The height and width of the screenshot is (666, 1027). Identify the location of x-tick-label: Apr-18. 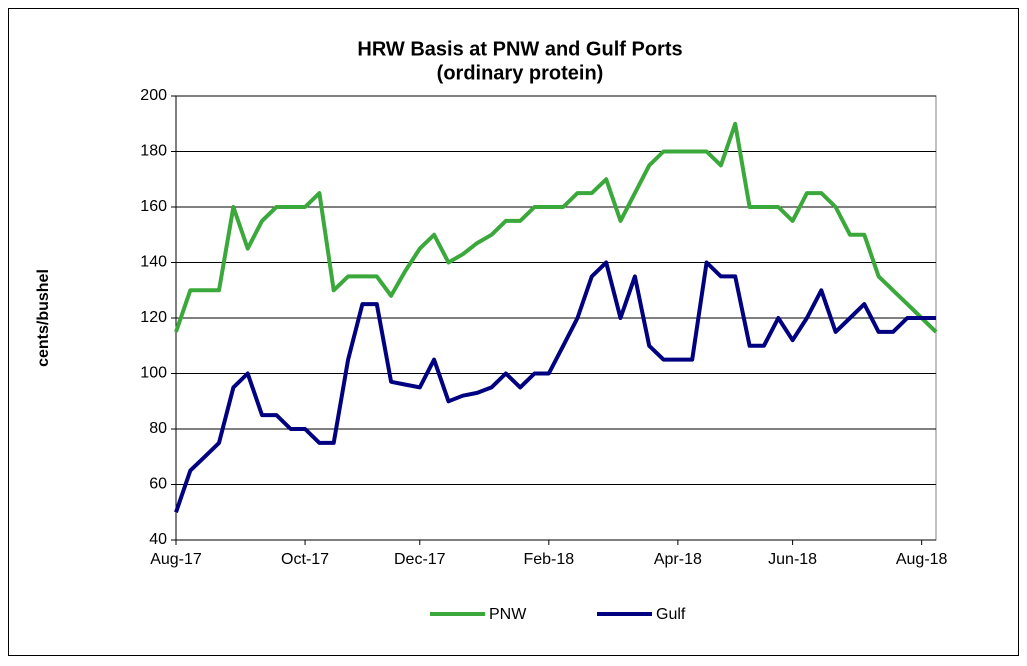
(678, 559).